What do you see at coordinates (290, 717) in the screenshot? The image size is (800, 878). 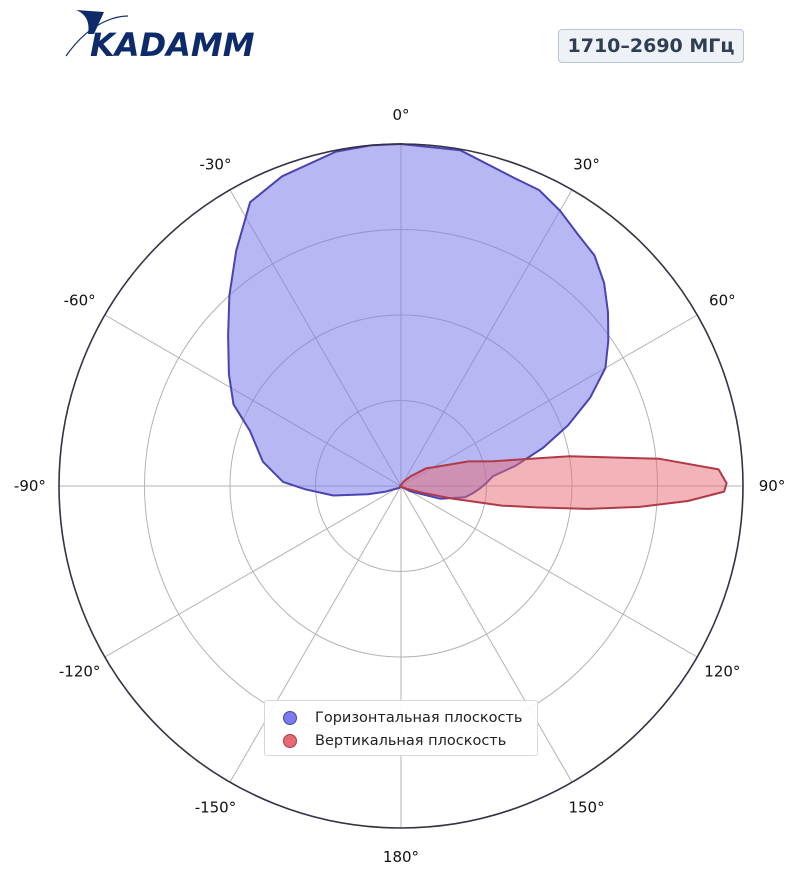 I see `legend-marker-horizontal` at bounding box center [290, 717].